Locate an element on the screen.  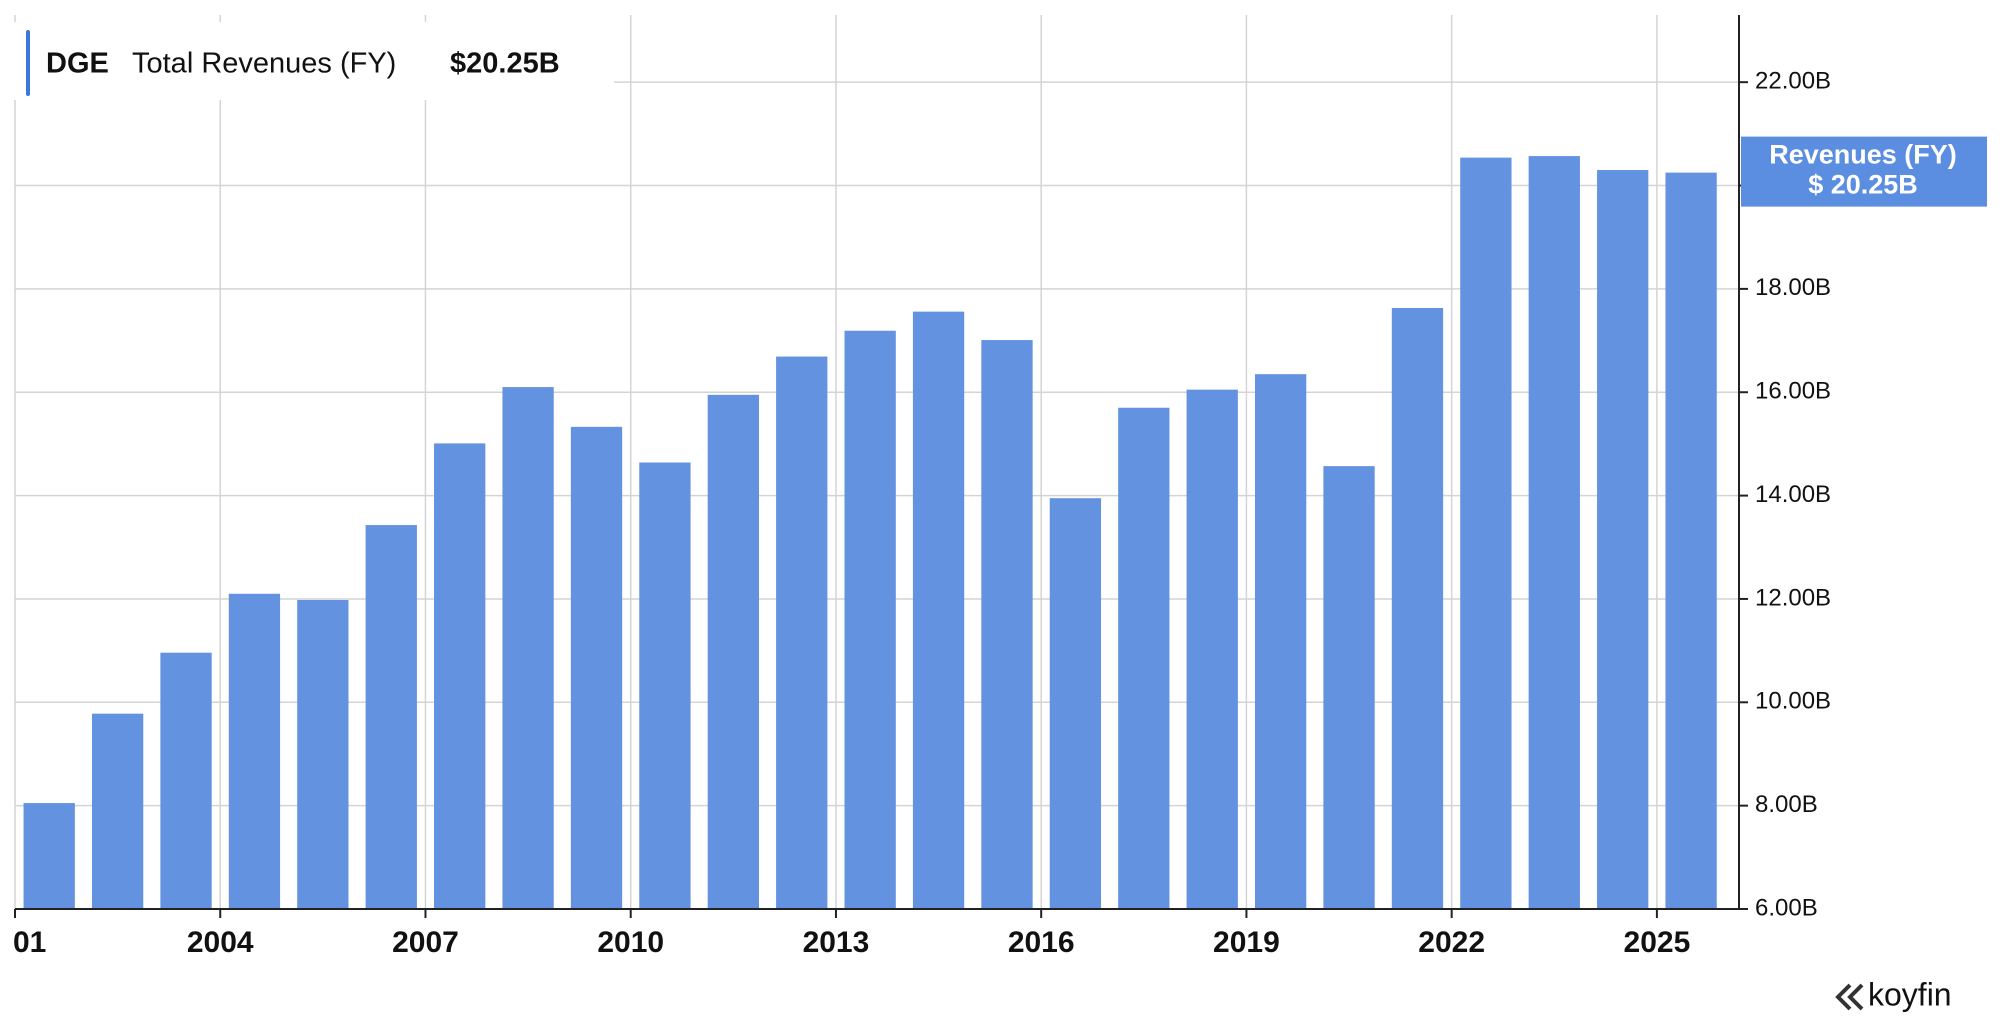
y-tick-label: 18.00B is located at coordinates (1793, 287).